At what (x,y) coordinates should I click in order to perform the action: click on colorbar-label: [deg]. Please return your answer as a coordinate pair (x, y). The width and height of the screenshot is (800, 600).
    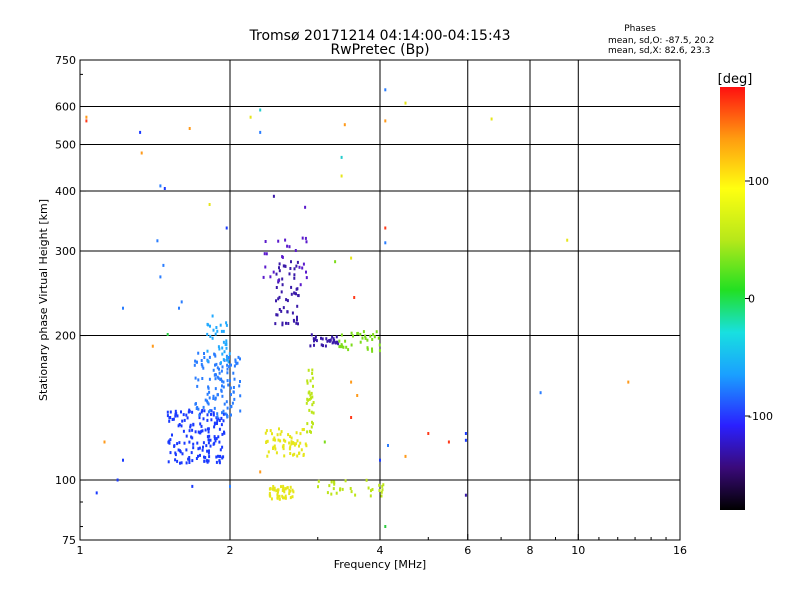
    Looking at the image, I should click on (735, 79).